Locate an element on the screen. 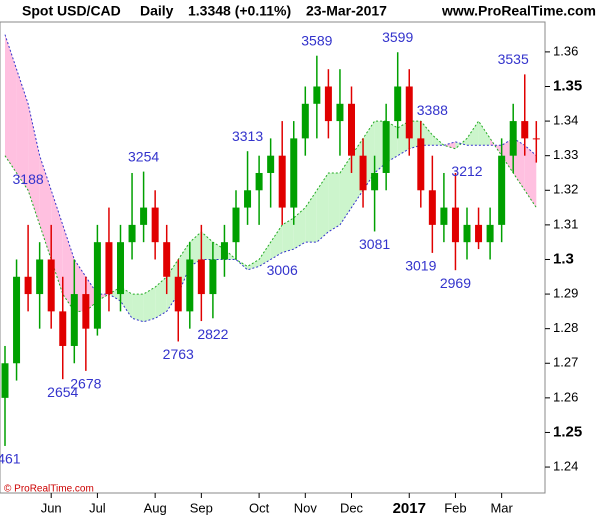 Image resolution: width=600 pixels, height=519 pixels. annotation: 2969 is located at coordinates (455, 283).